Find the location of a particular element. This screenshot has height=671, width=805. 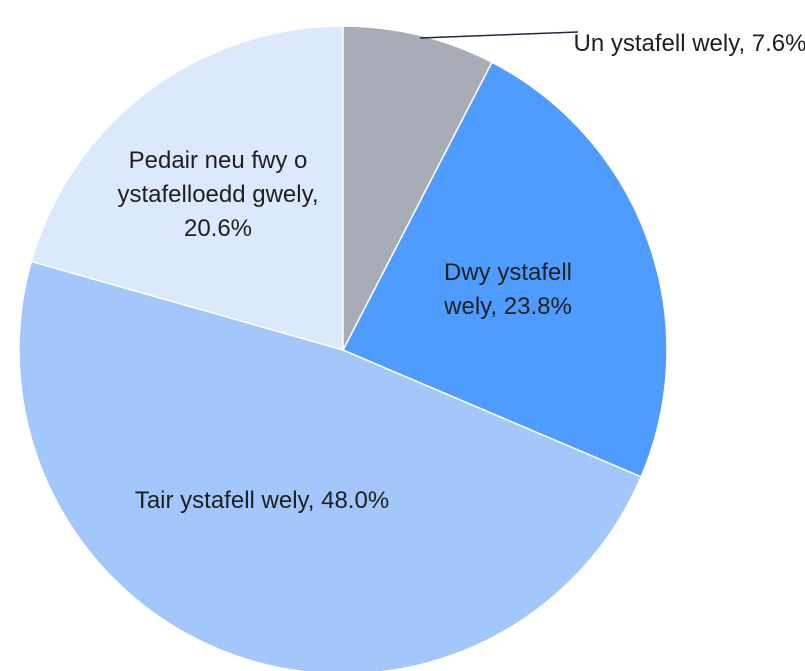

slice-label: Dwy ystafell wely, 23.8% is located at coordinates (508, 290).